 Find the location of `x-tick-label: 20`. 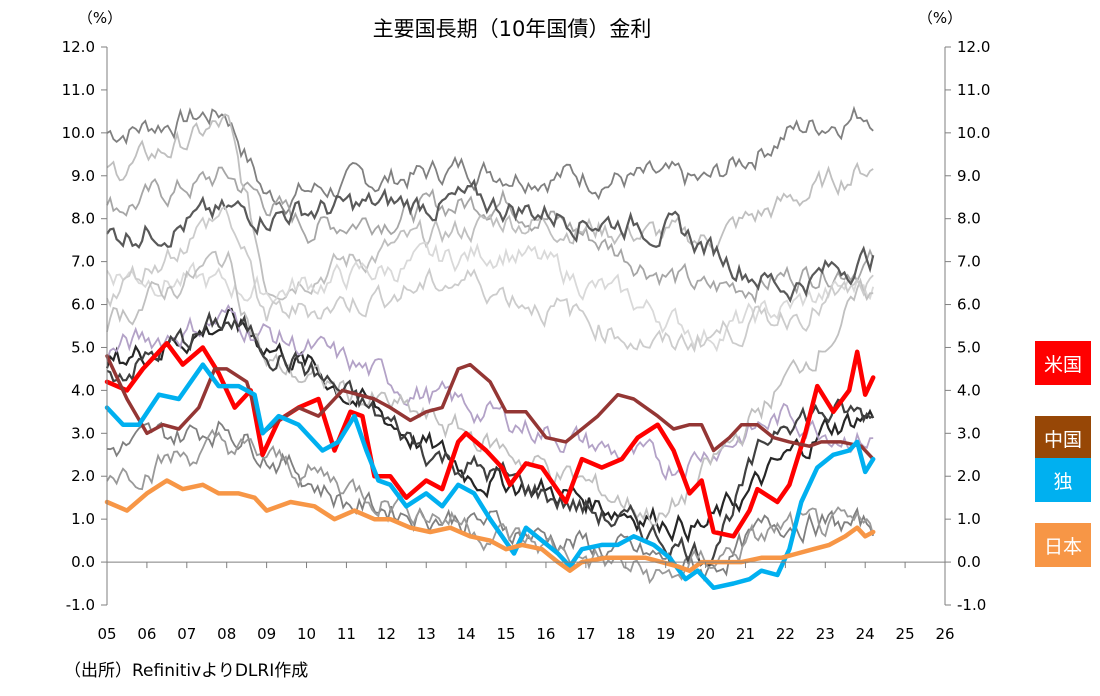

x-tick-label: 20 is located at coordinates (705, 634).